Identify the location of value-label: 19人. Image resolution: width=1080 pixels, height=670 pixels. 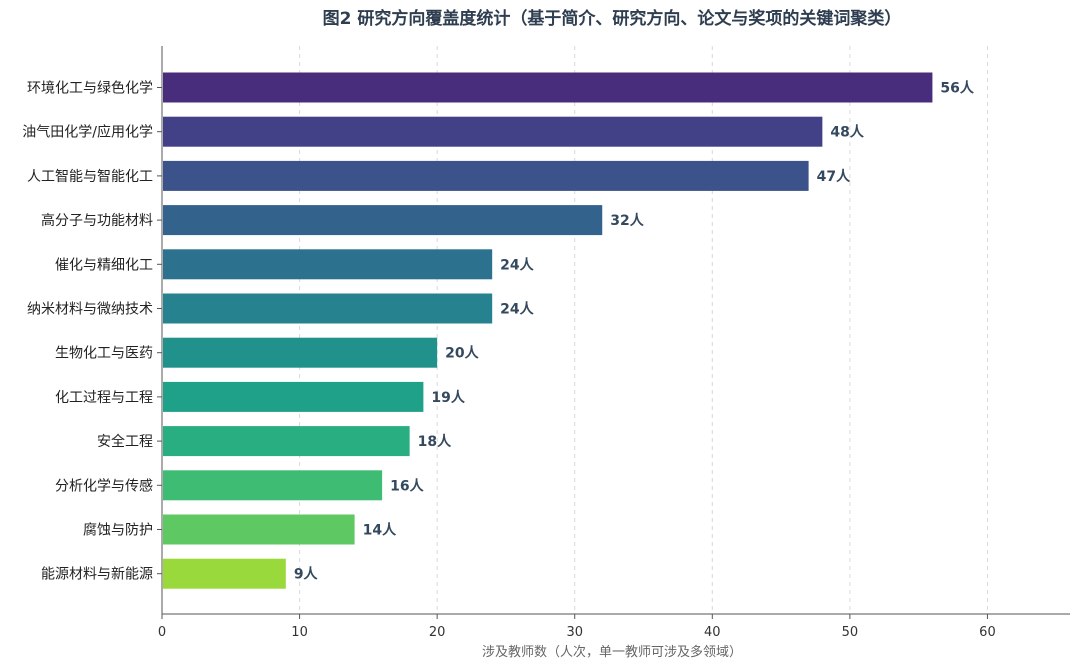
(448, 397).